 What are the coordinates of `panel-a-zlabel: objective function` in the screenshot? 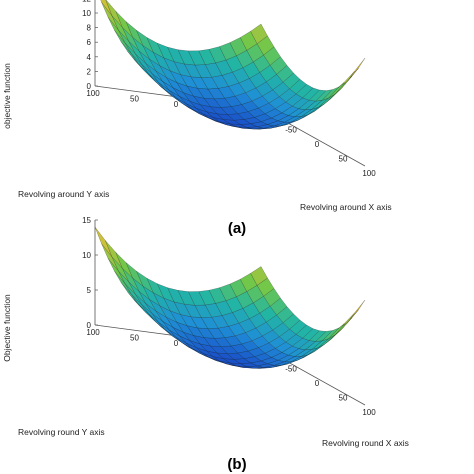 It's located at (7, 96).